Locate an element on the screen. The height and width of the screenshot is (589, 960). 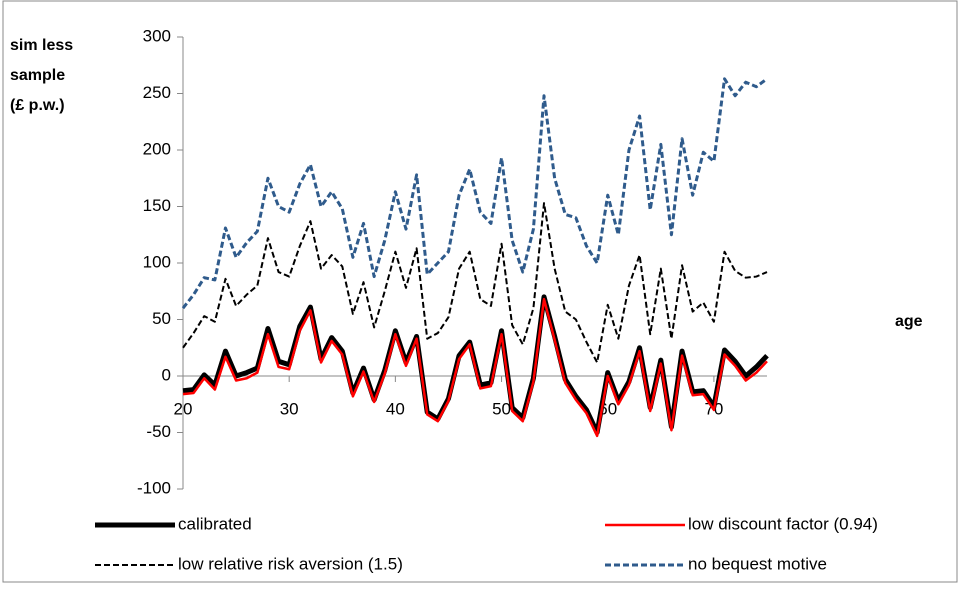
y-axis-label: (£ p.w.) is located at coordinates (37, 105).